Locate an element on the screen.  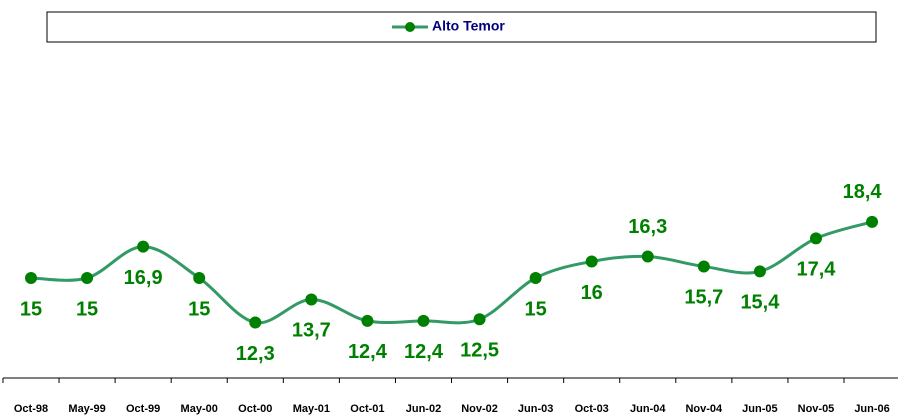
x-tick-label: Oct-01 is located at coordinates (367, 409).